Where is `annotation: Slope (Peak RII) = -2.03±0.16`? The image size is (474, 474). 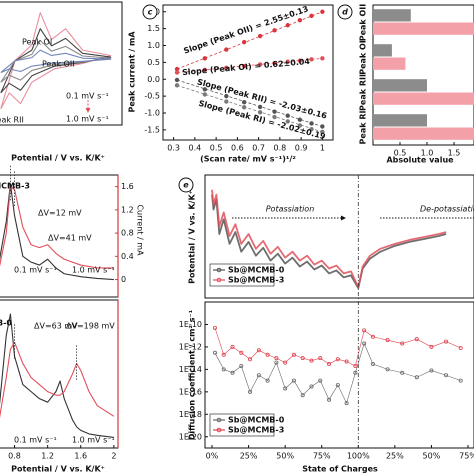 annotation: Slope (Peak RII) = -2.03±0.16 is located at coordinates (262, 98).